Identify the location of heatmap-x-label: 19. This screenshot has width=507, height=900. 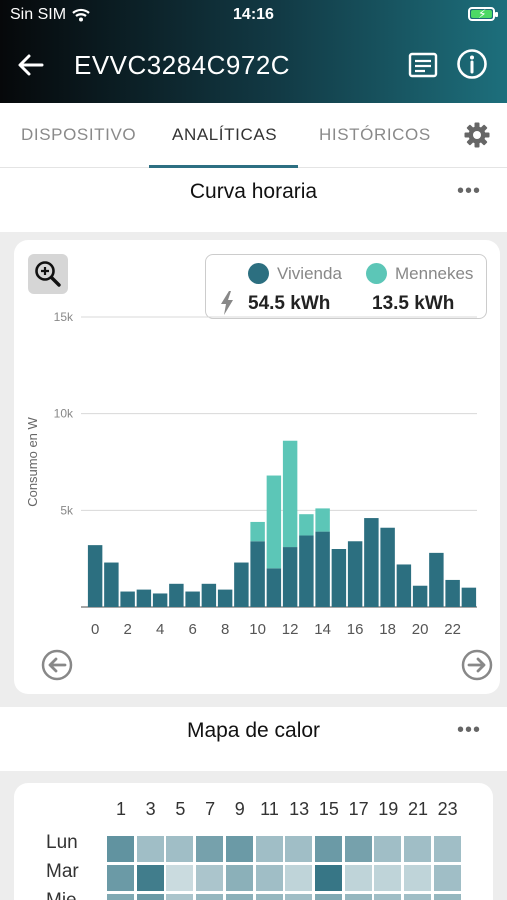
(388, 809).